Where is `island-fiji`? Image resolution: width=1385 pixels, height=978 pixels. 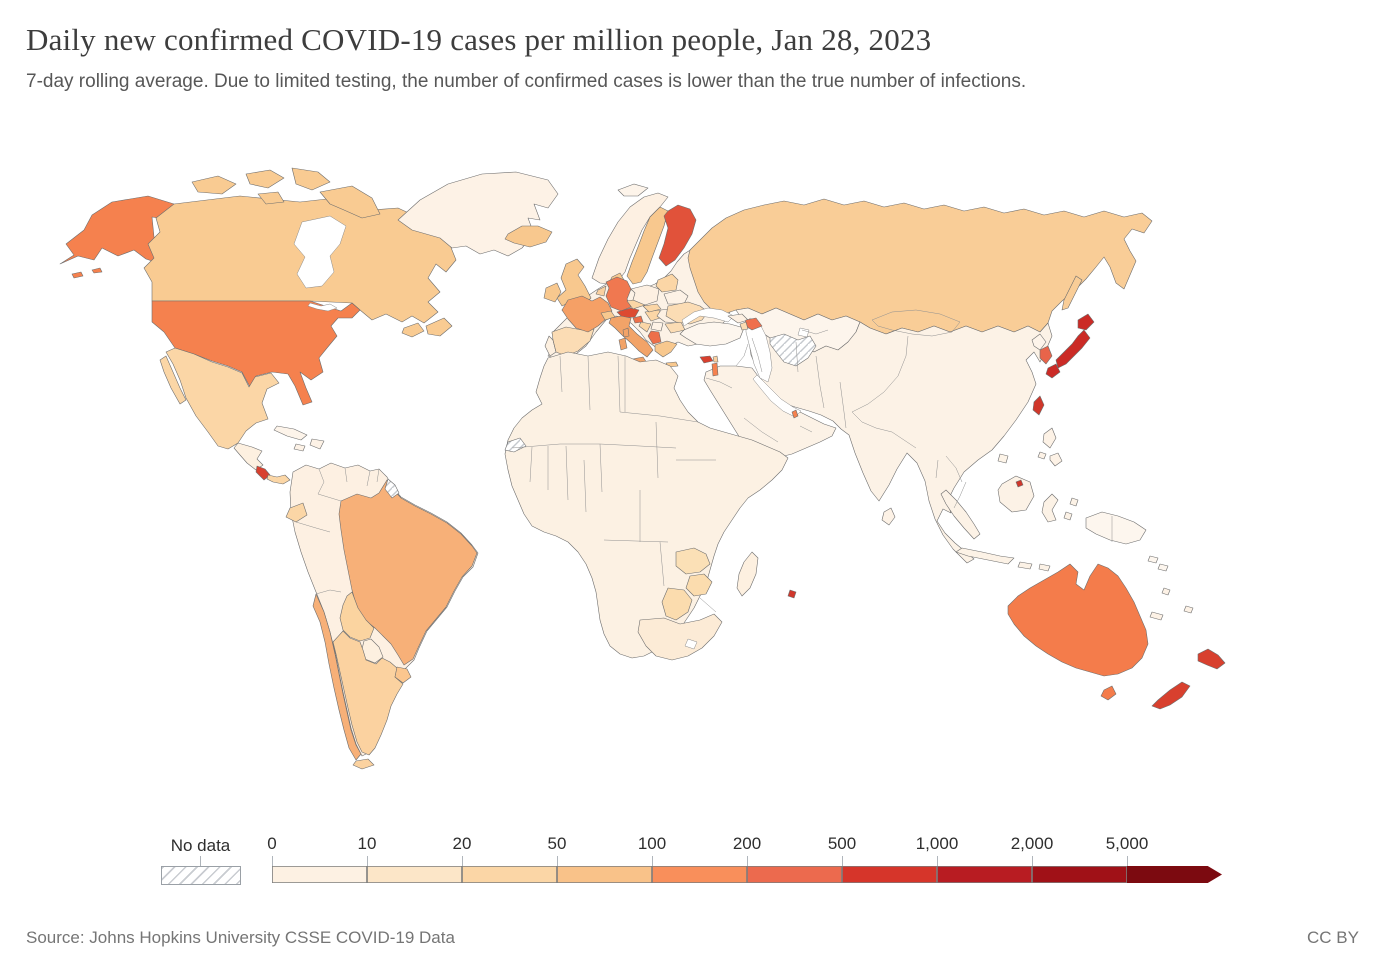 island-fiji is located at coordinates (1188, 609).